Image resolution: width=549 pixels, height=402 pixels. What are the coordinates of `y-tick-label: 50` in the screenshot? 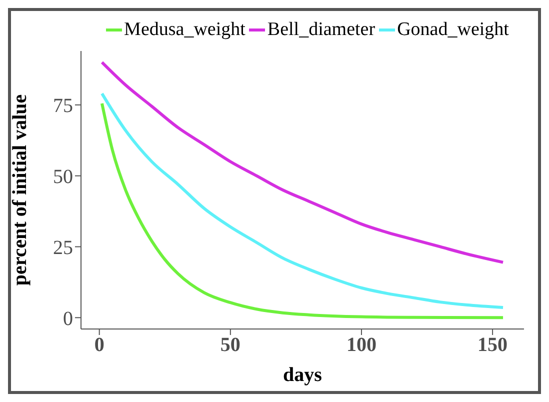 It's located at (63, 177).